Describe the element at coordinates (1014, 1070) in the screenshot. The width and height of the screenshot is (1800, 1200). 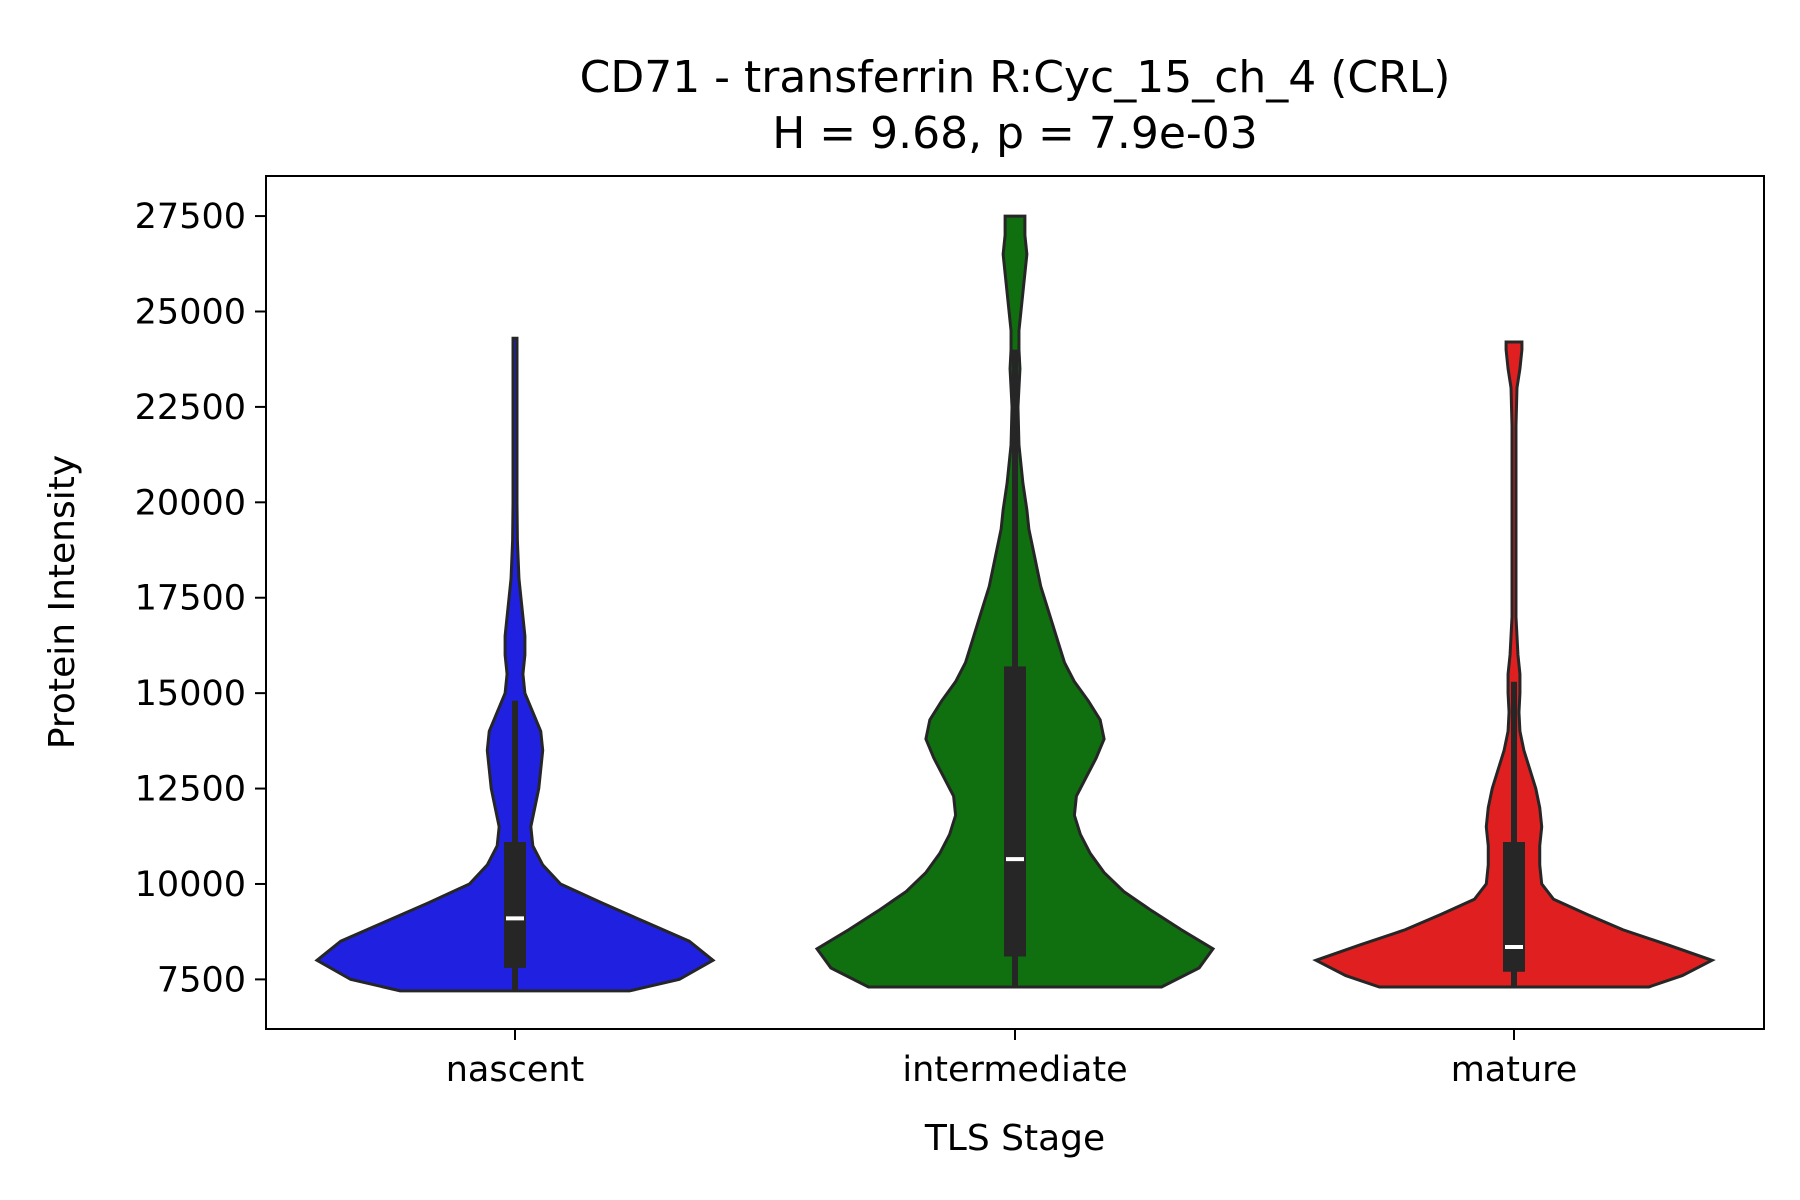
I see `x-tick-label-intermediate: intermediate` at that location.